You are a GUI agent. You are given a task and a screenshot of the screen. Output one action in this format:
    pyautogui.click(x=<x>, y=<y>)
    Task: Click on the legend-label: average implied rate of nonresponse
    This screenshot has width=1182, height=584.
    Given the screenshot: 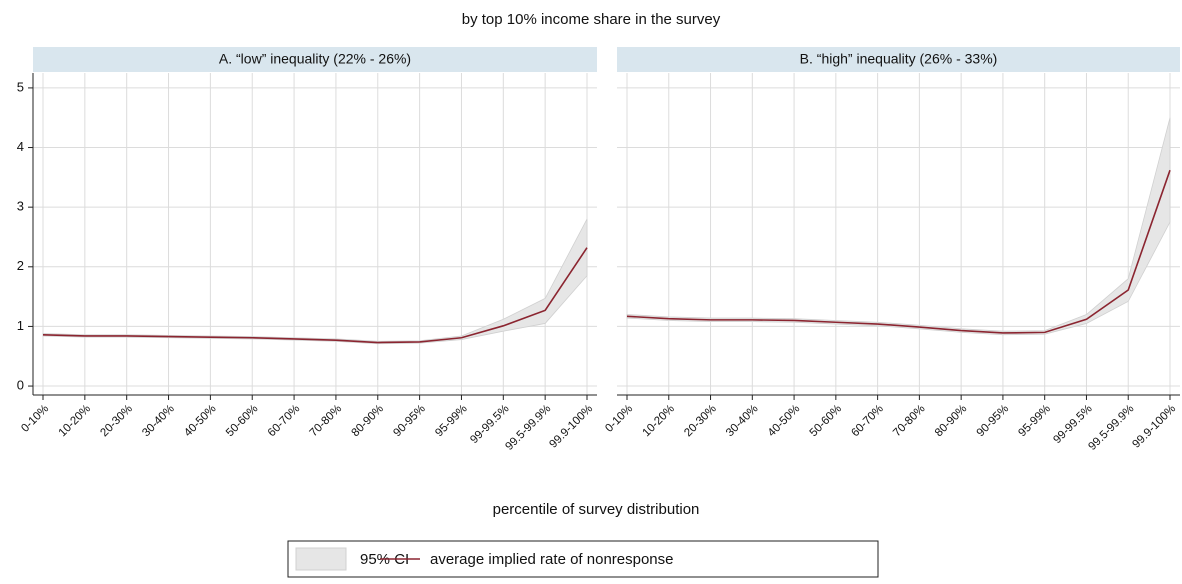 What is the action you would take?
    pyautogui.click(x=552, y=559)
    